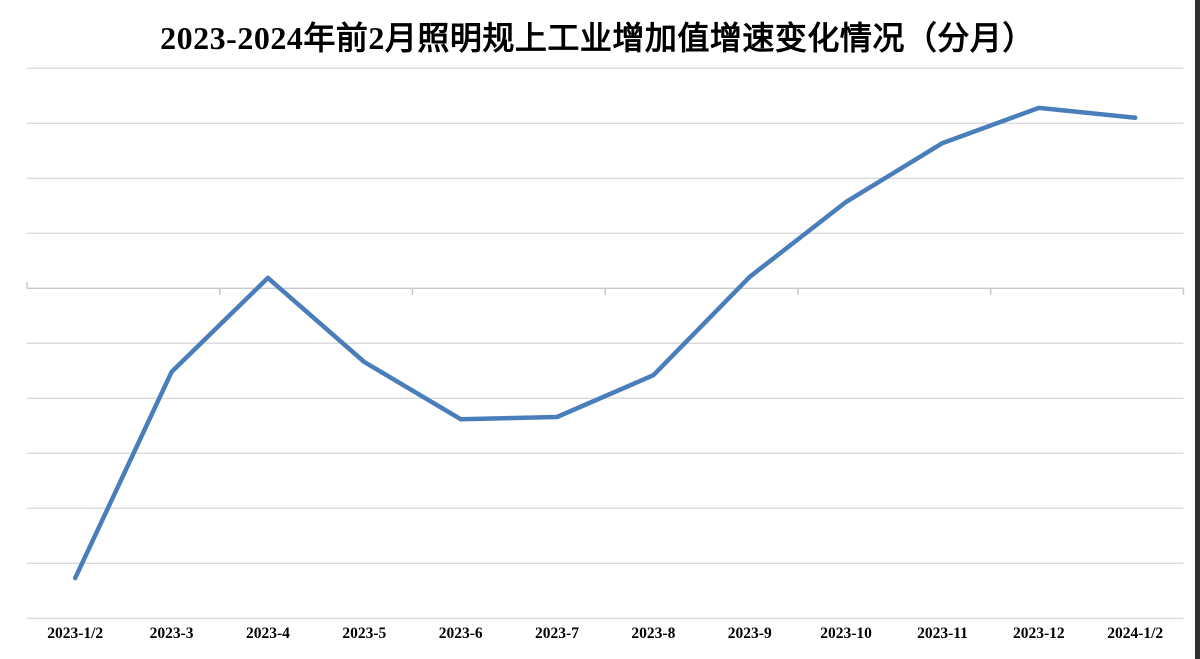 This screenshot has width=1200, height=659. Describe the element at coordinates (75, 633) in the screenshot. I see `x-axis-label: 2023-1/2` at that location.